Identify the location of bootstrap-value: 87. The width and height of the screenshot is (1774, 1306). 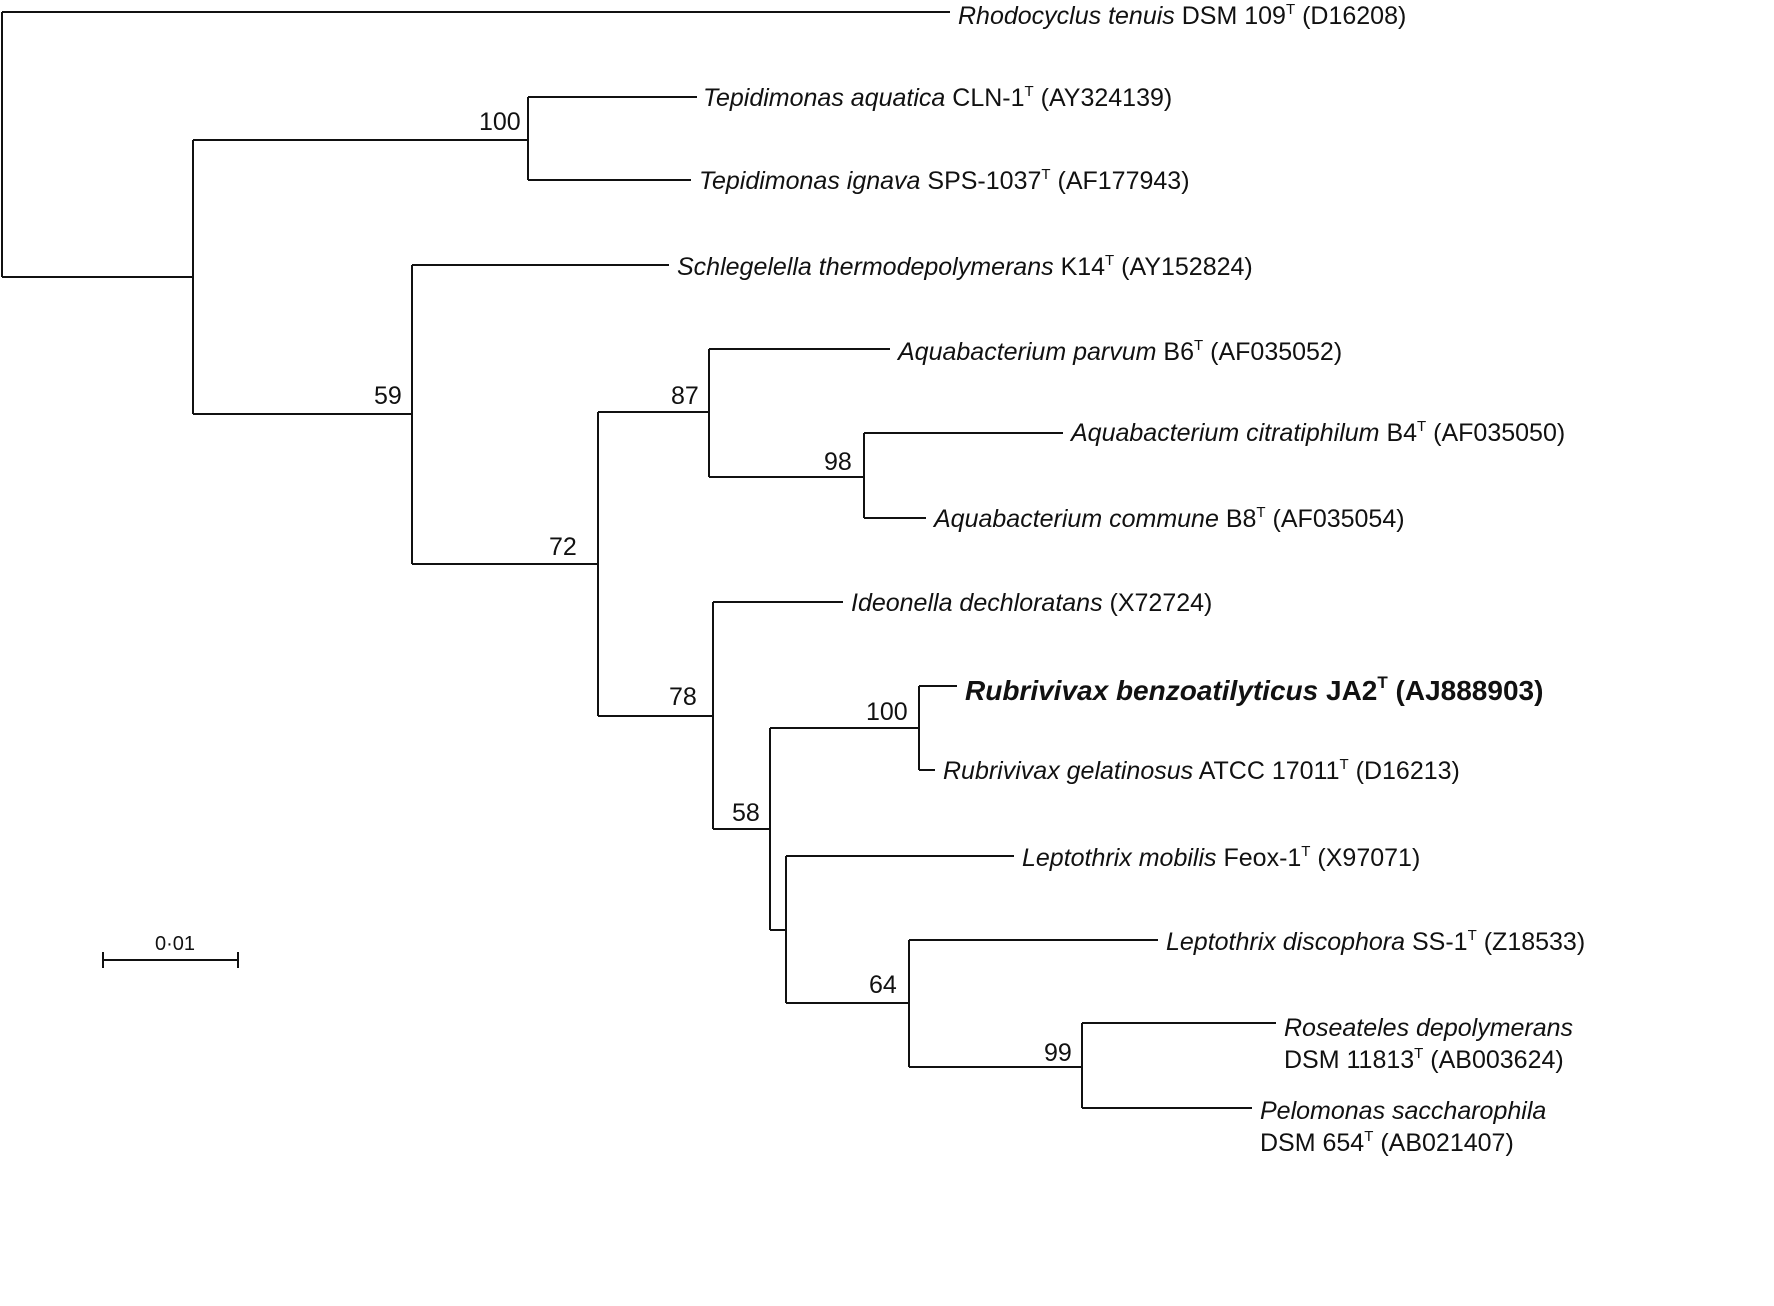
(685, 396).